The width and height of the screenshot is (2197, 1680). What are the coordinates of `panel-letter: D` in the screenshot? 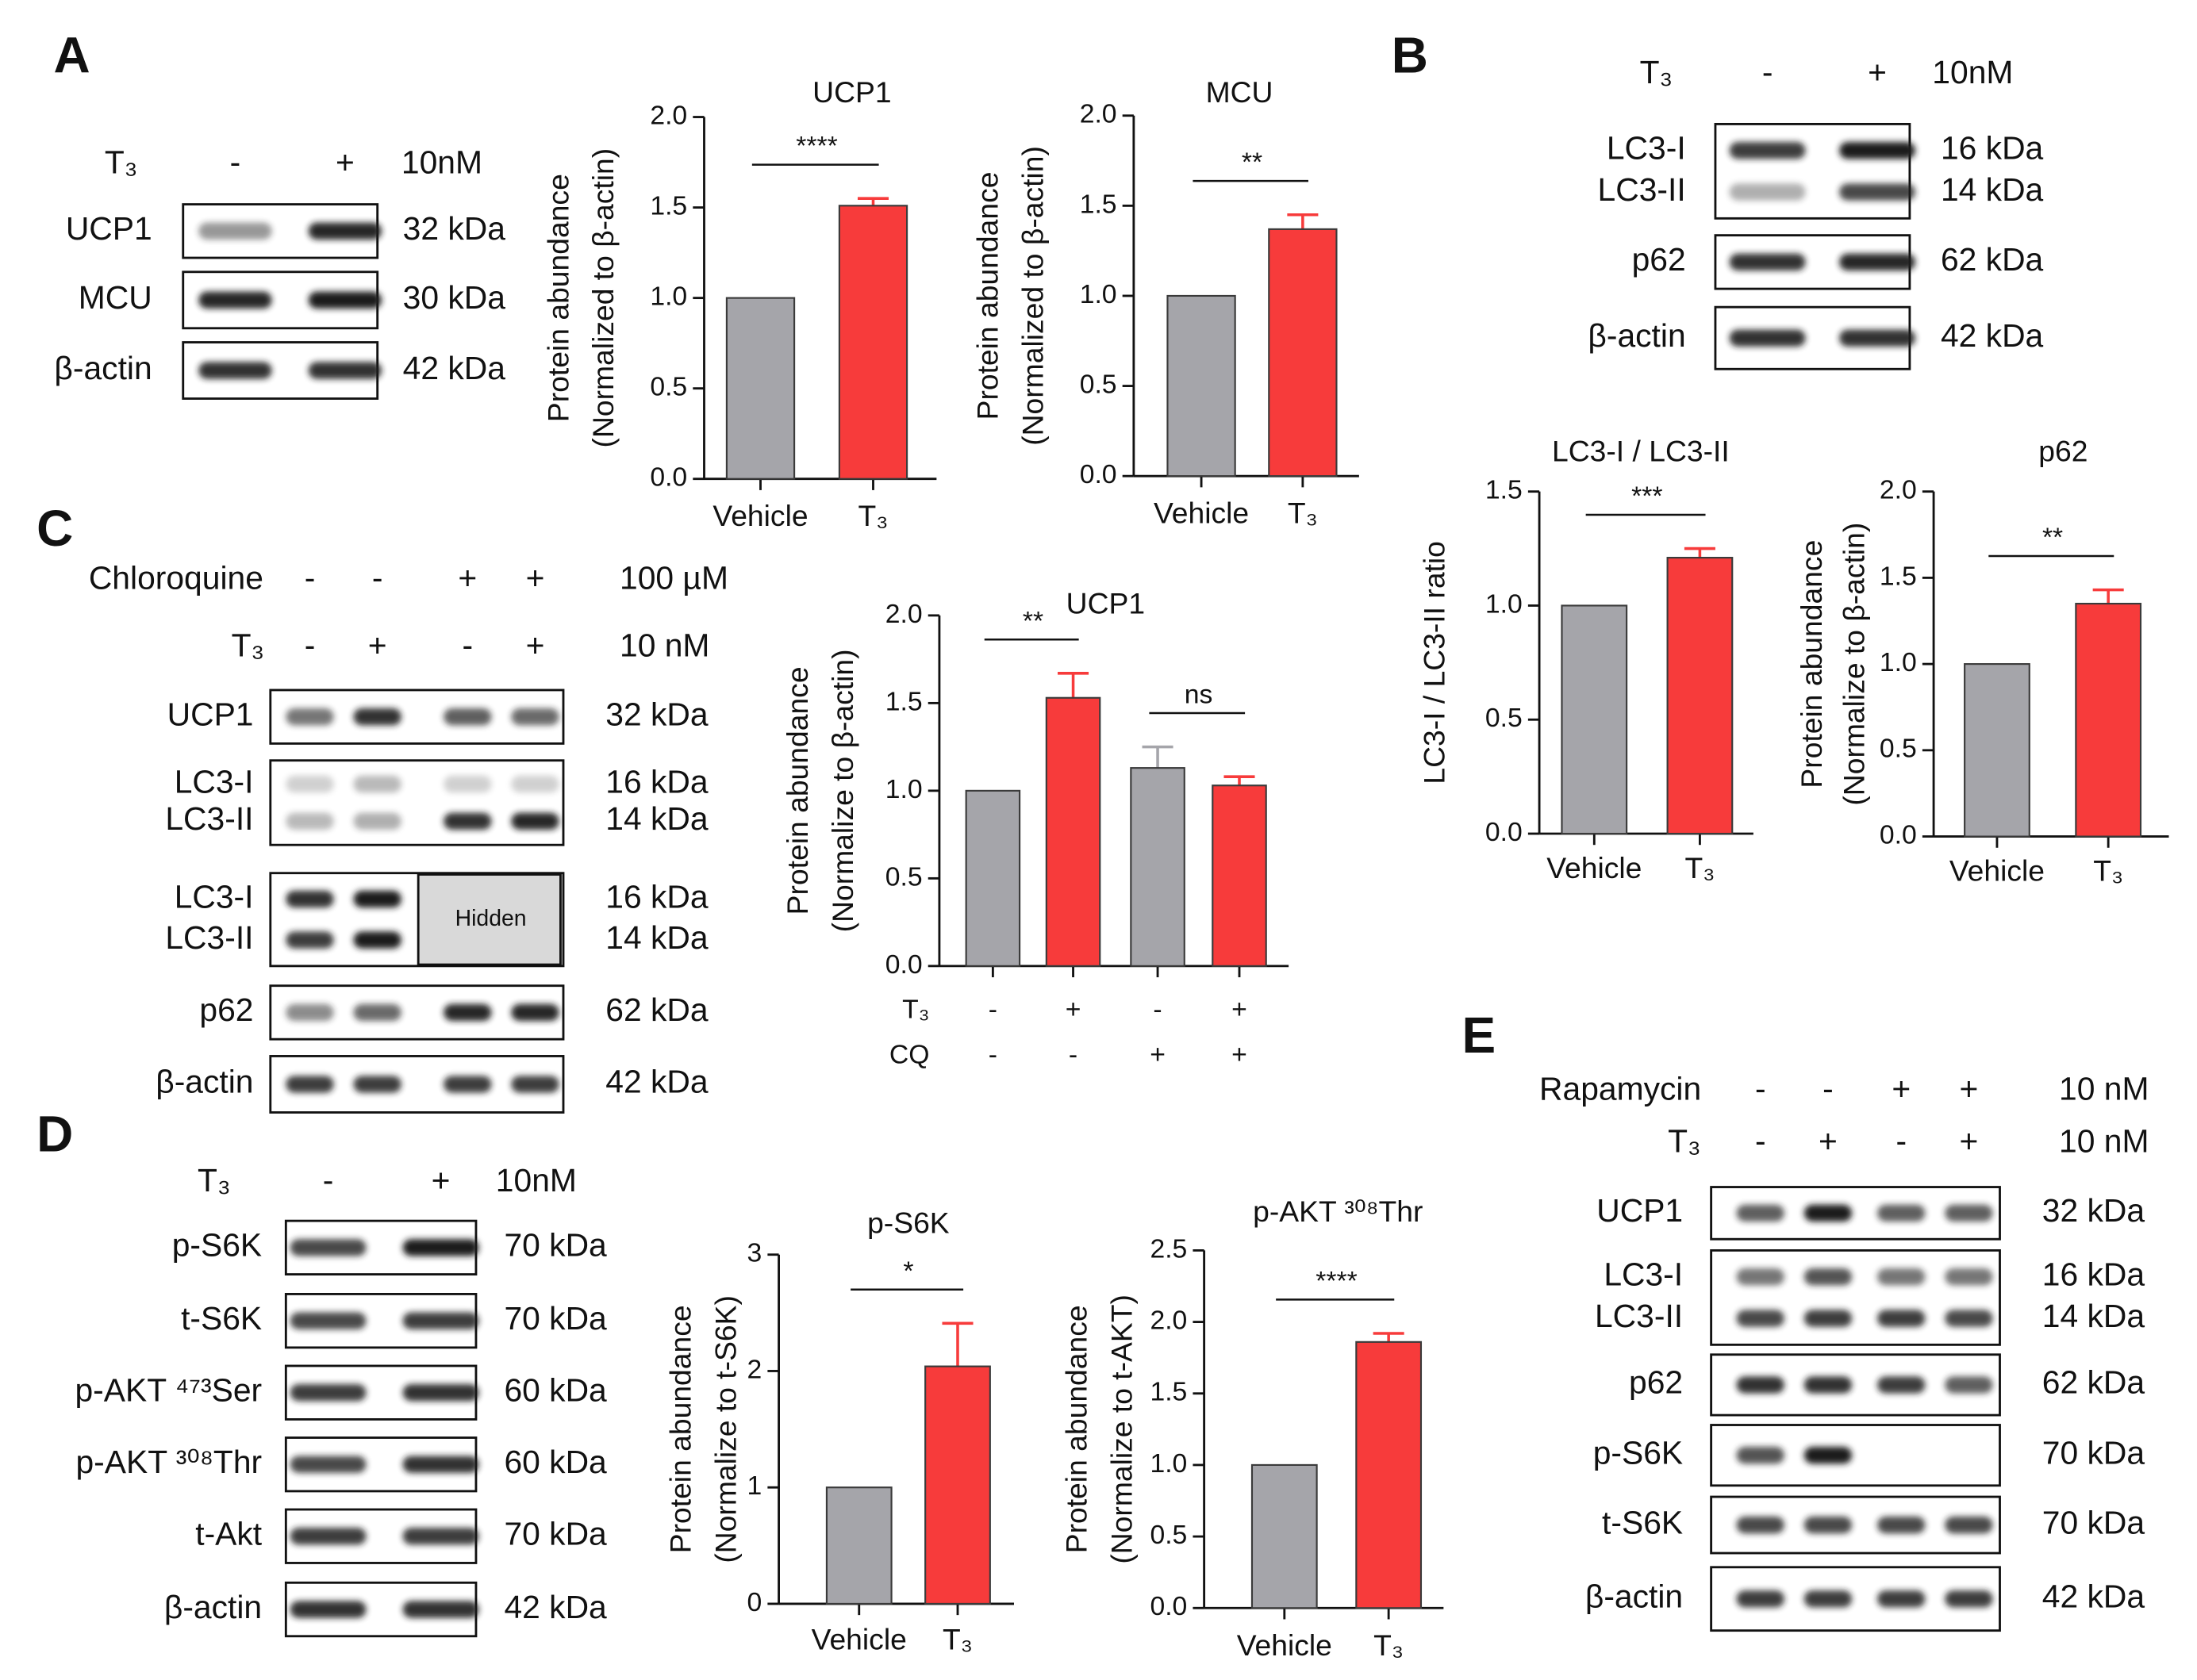 It's located at (54, 1133).